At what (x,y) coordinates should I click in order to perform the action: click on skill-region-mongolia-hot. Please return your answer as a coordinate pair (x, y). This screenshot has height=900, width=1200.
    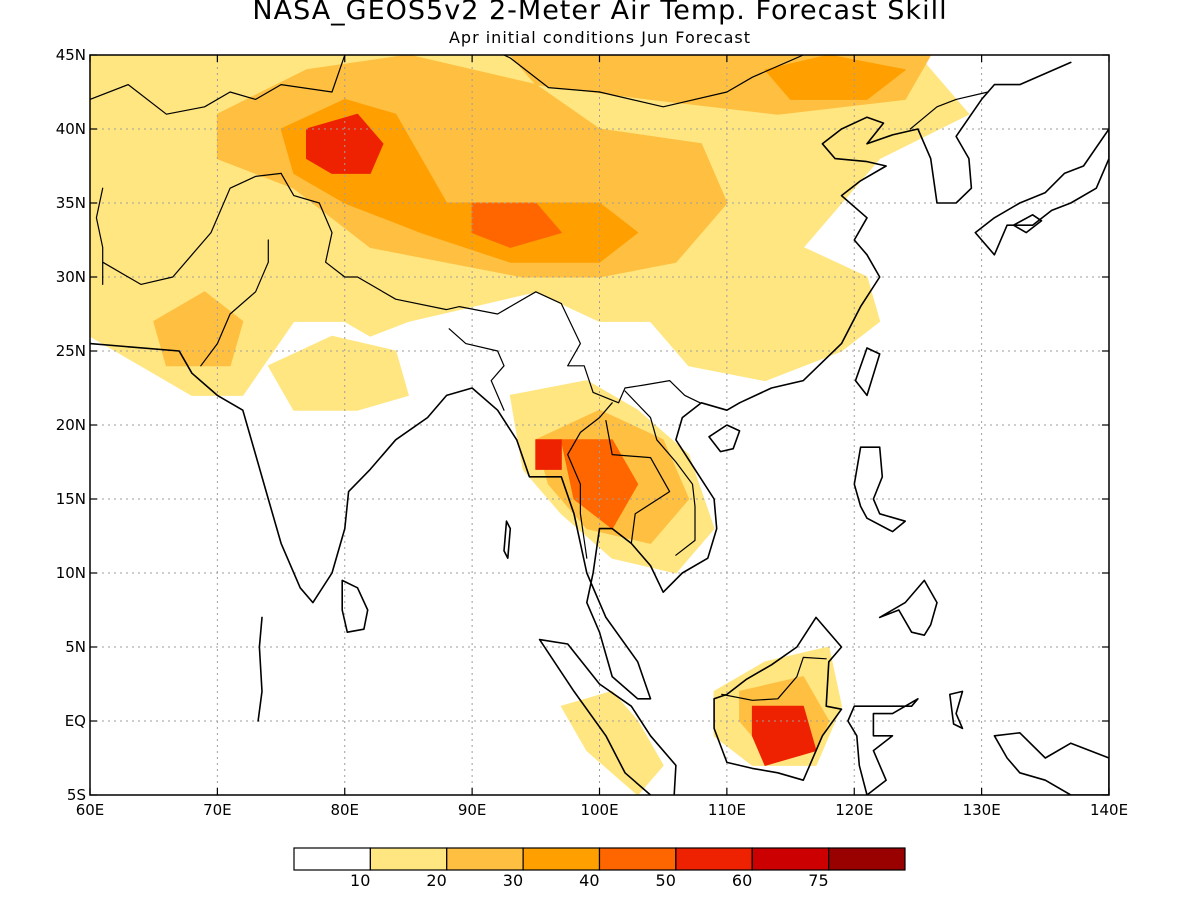
    Looking at the image, I should click on (835, 77).